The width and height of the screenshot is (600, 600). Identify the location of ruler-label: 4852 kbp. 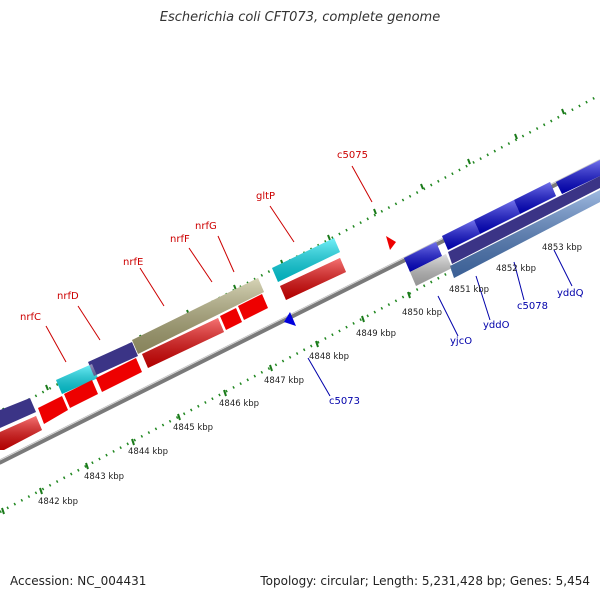
(516, 269).